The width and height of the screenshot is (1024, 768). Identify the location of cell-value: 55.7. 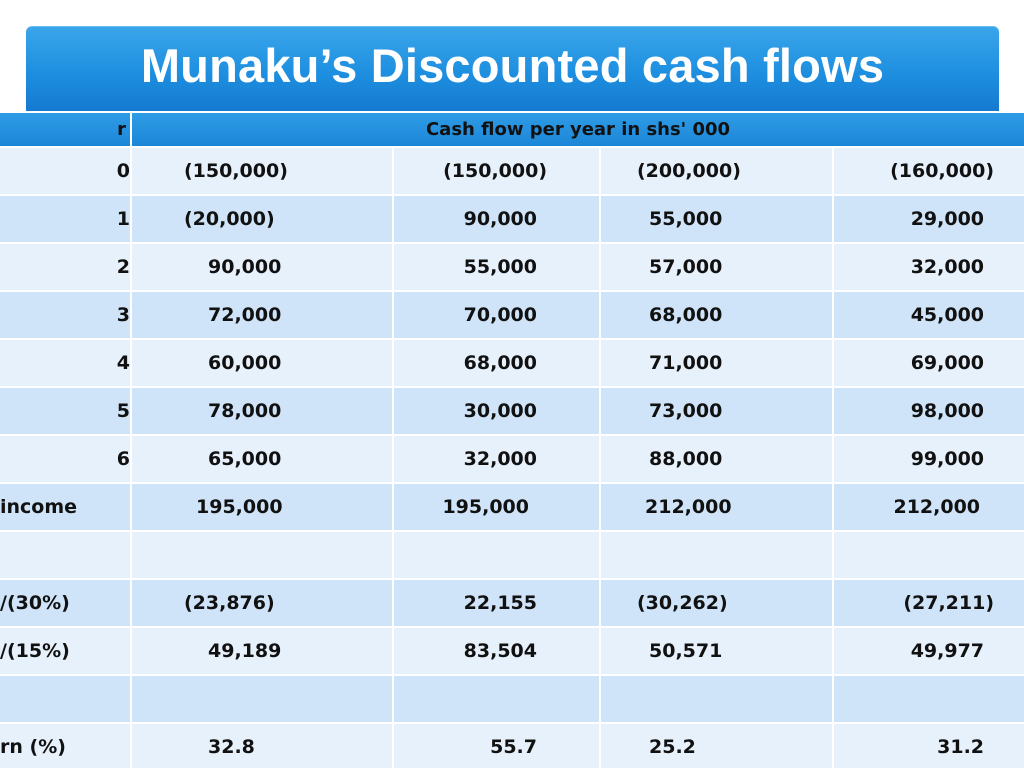
(513, 747).